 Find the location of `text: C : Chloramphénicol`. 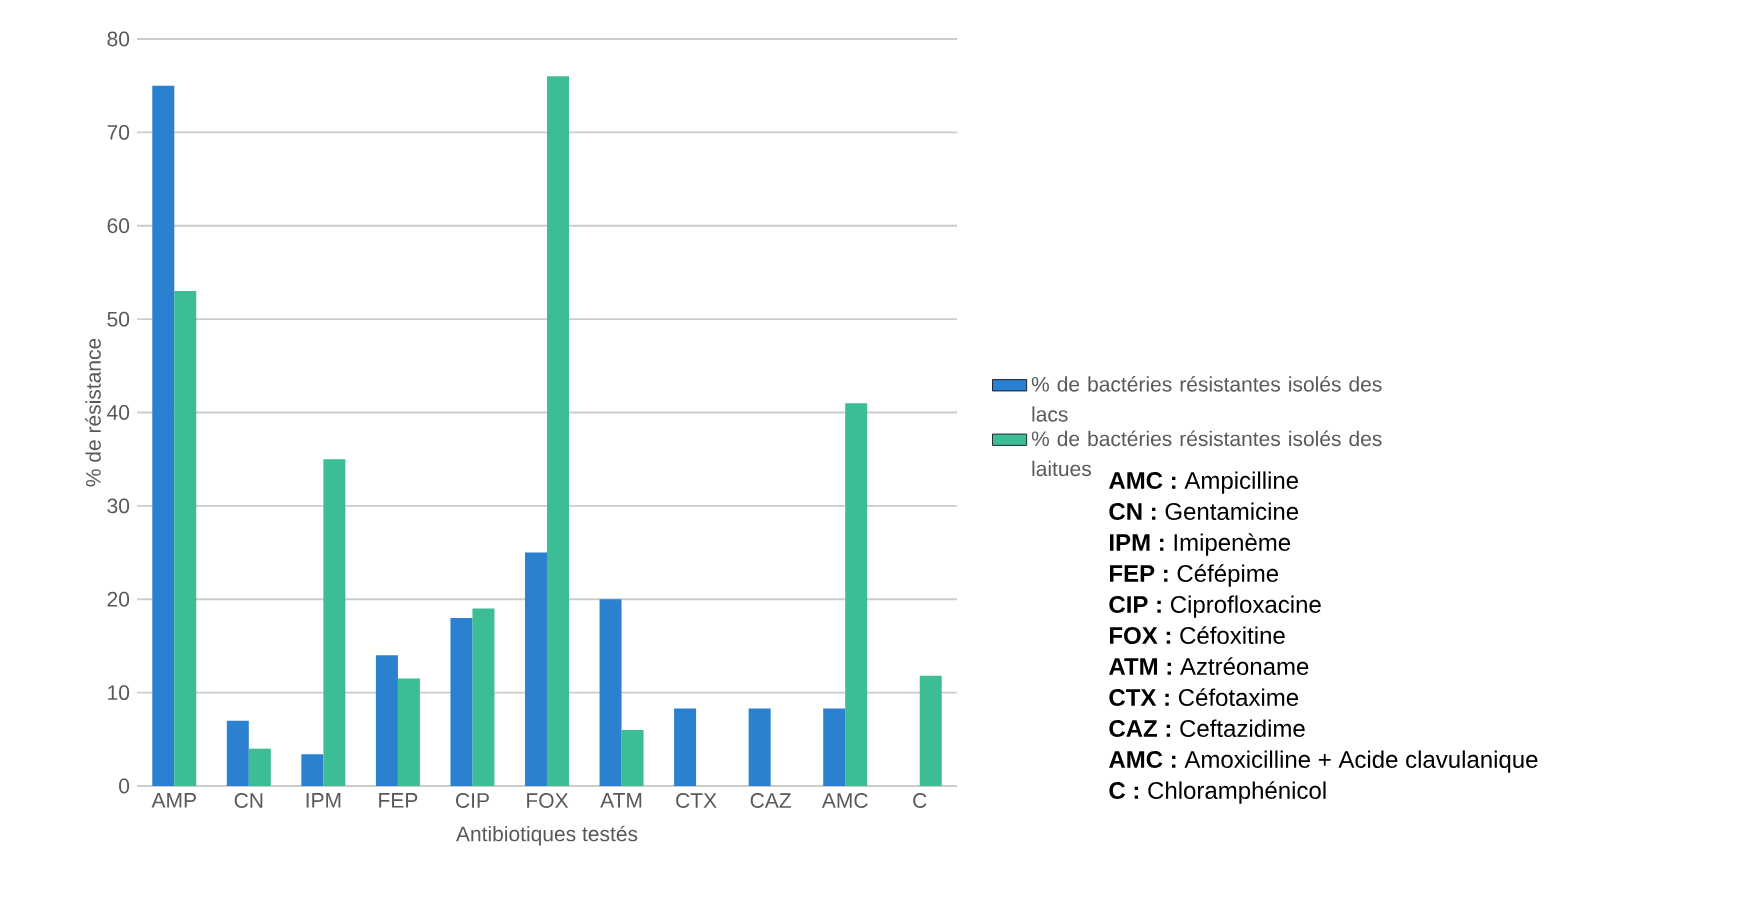

text: C : Chloramphénicol is located at coordinates (1217, 792).